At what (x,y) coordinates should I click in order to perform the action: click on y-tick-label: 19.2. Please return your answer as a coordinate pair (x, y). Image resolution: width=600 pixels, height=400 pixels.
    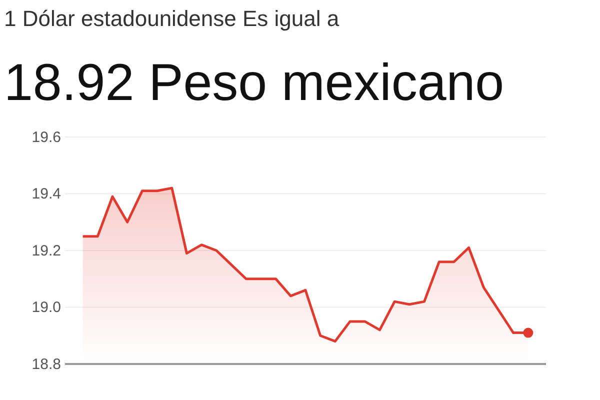
    Looking at the image, I should click on (46, 251).